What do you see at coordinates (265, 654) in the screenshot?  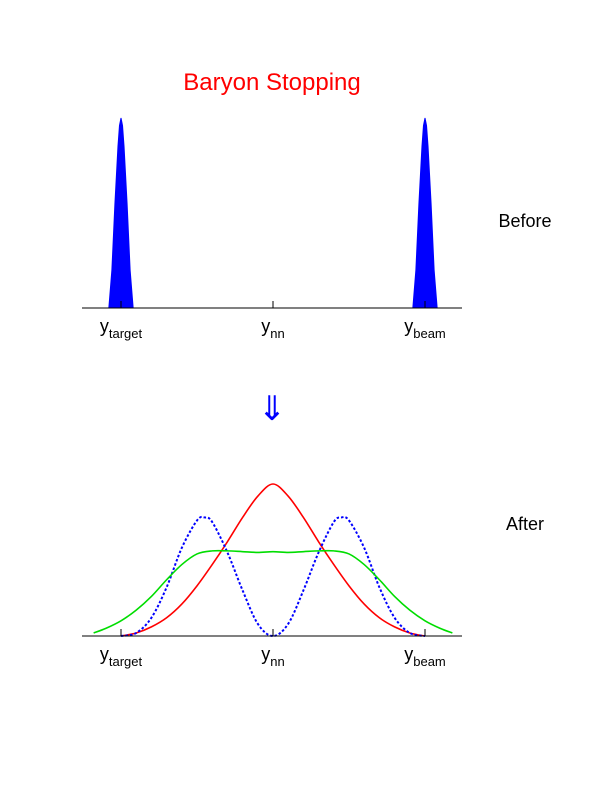 I see `after-tick-label-nn-main: y` at bounding box center [265, 654].